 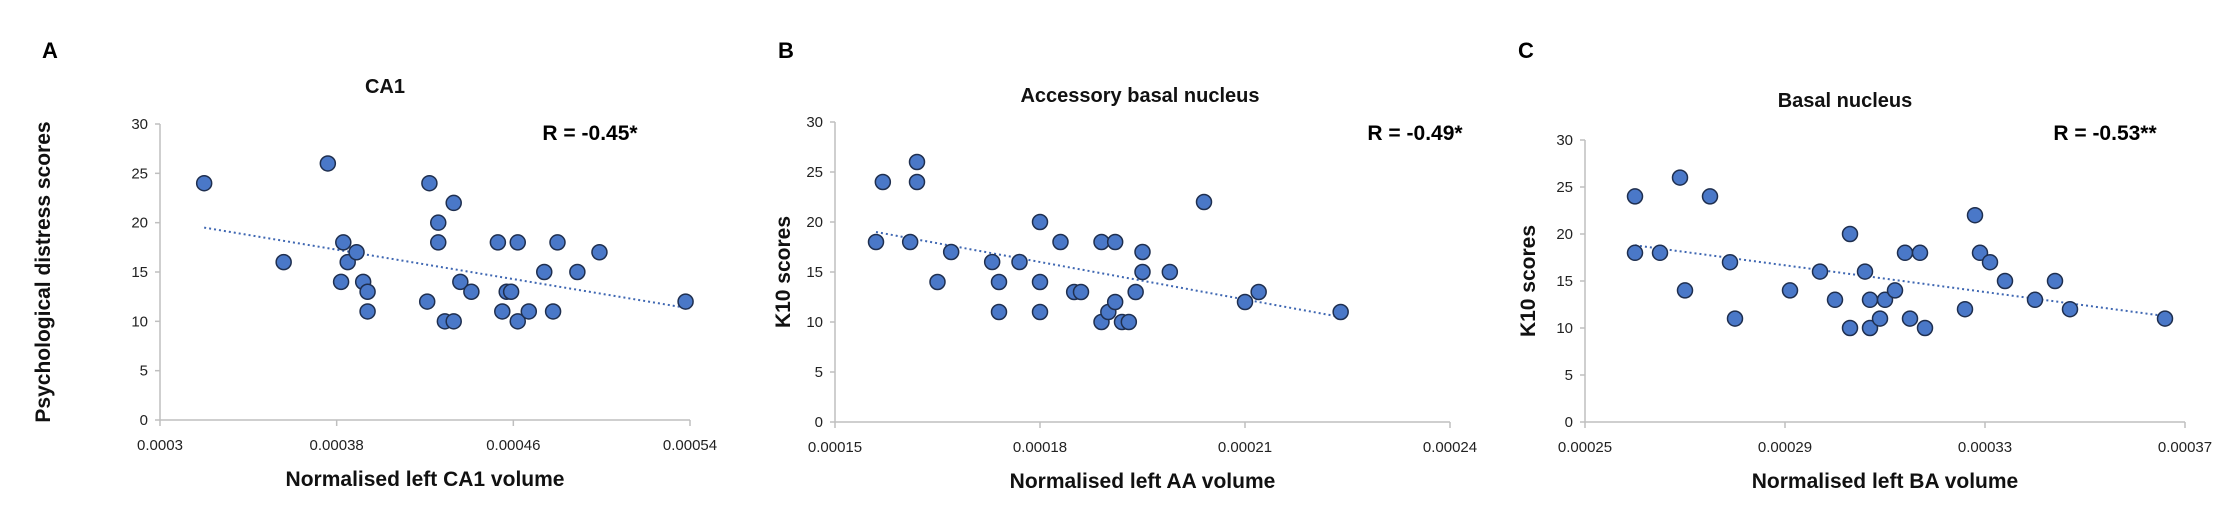 I want to click on chart-title: Basal nucleus, so click(x=1845, y=101).